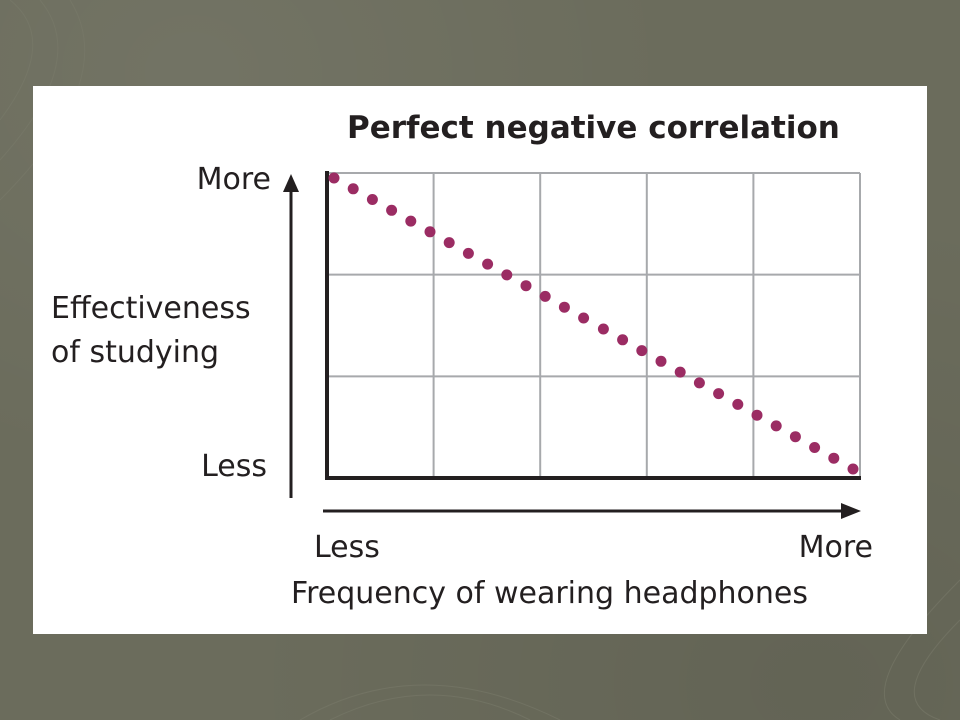 Image resolution: width=960 pixels, height=720 pixels. I want to click on y-tick-label-less: Less, so click(234, 466).